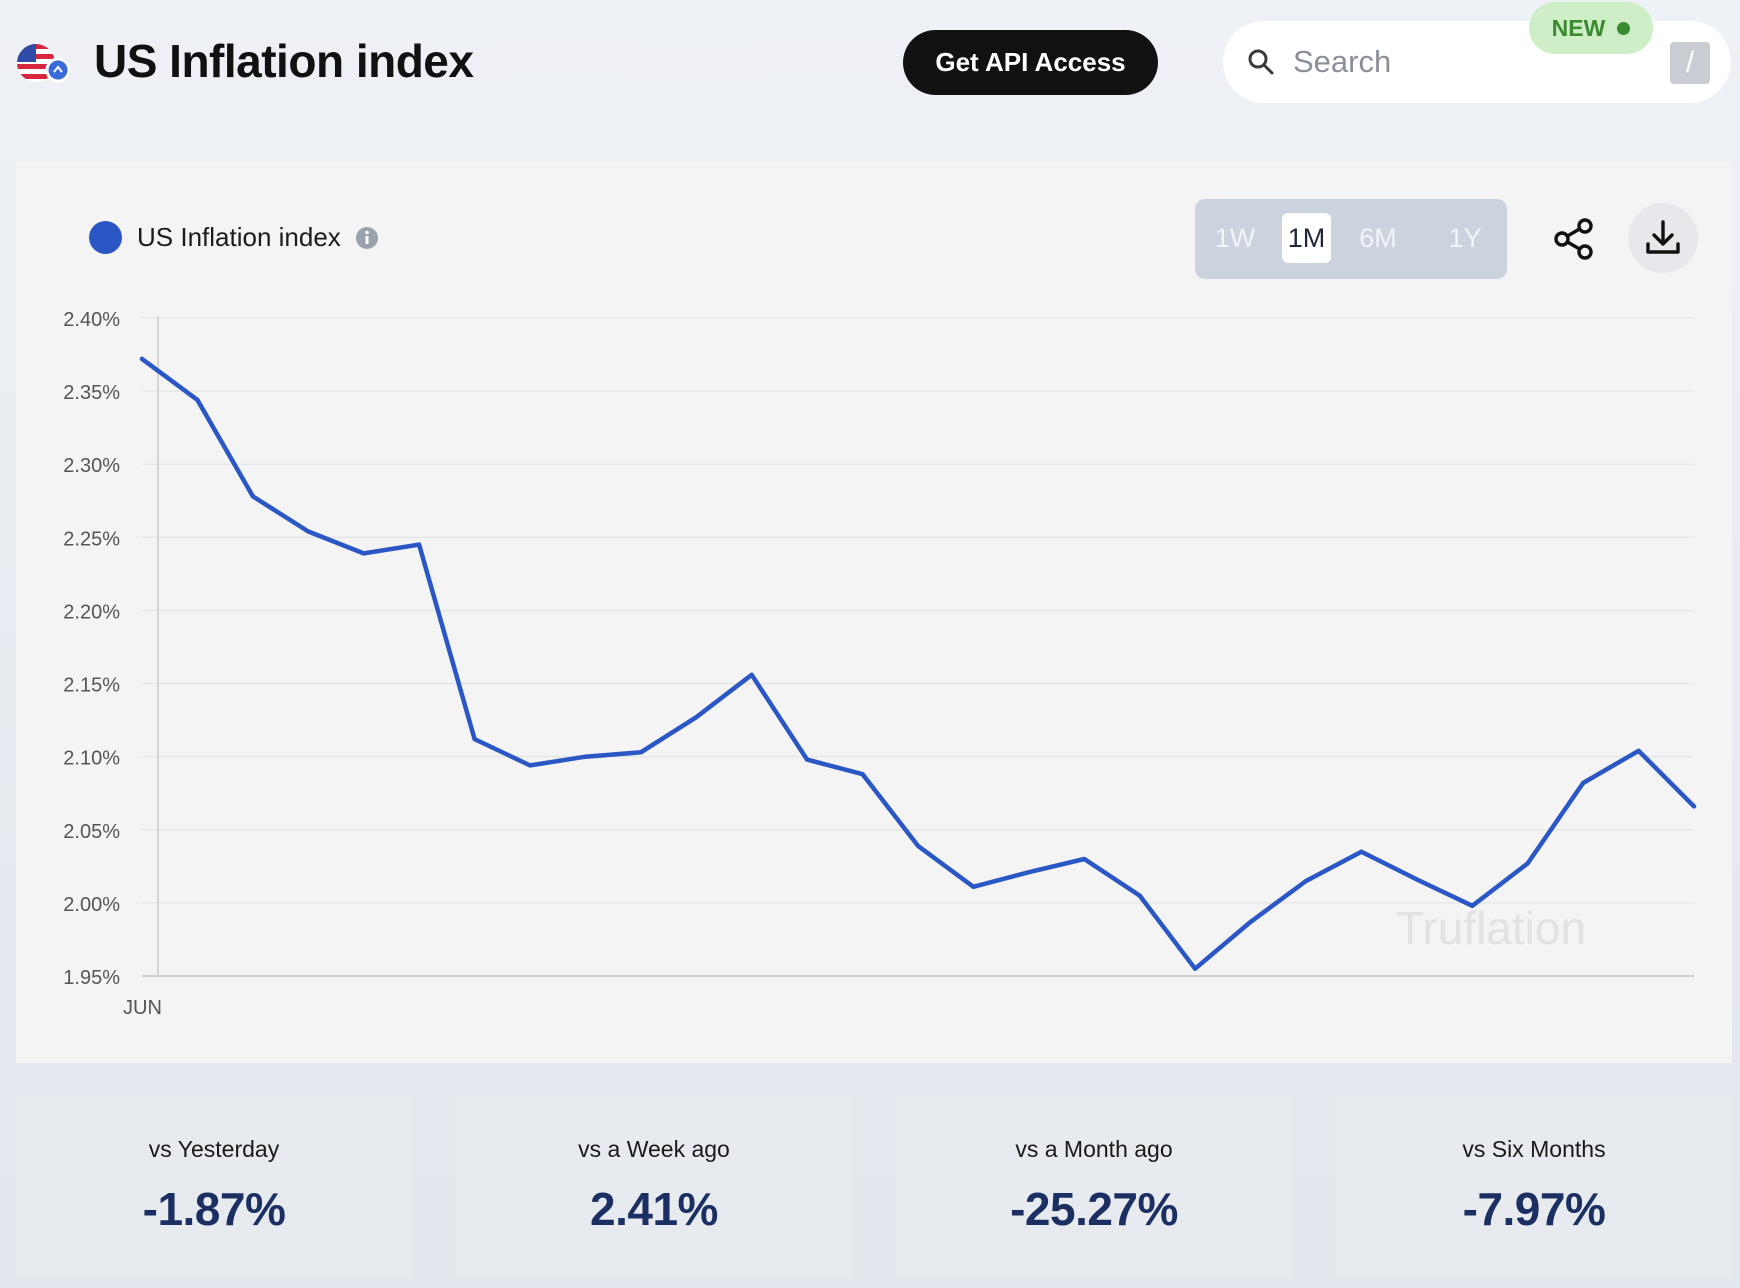 The width and height of the screenshot is (1740, 1288). I want to click on download-icon, so click(1663, 237).